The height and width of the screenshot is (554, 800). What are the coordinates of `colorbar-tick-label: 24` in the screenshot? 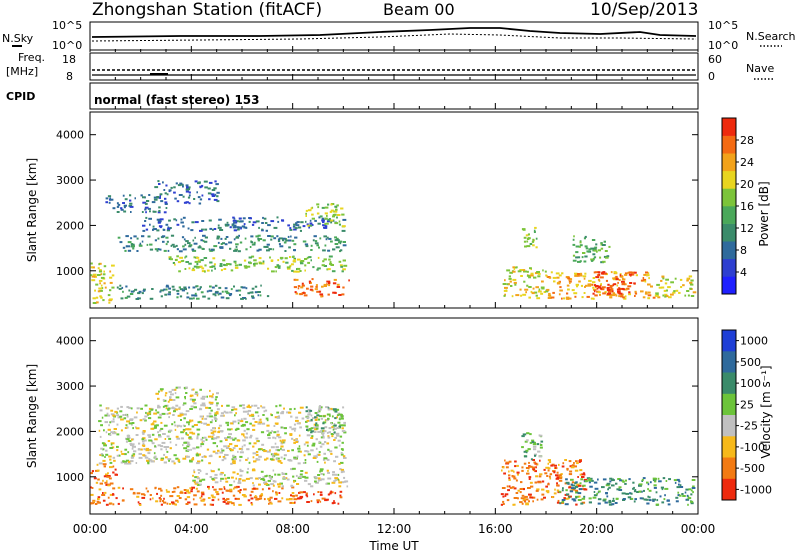 It's located at (747, 162).